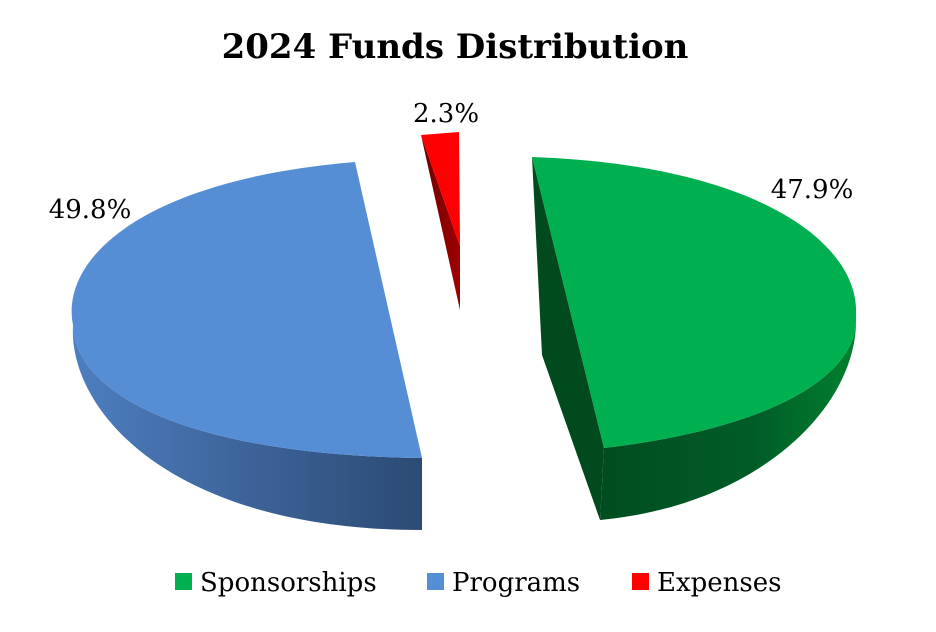 The width and height of the screenshot is (936, 632). Describe the element at coordinates (719, 583) in the screenshot. I see `legend-label-expenses: Expenses` at that location.